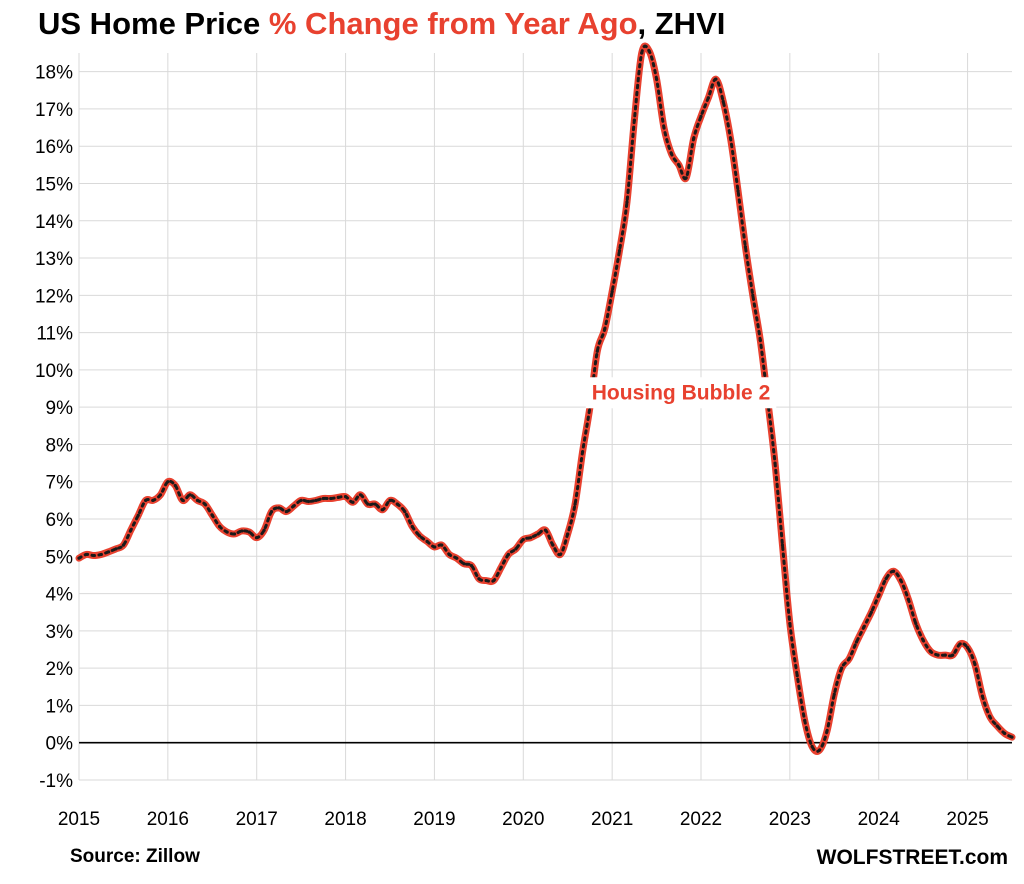 This screenshot has width=1024, height=884. Describe the element at coordinates (790, 819) in the screenshot. I see `x-tick-label: 2023` at that location.